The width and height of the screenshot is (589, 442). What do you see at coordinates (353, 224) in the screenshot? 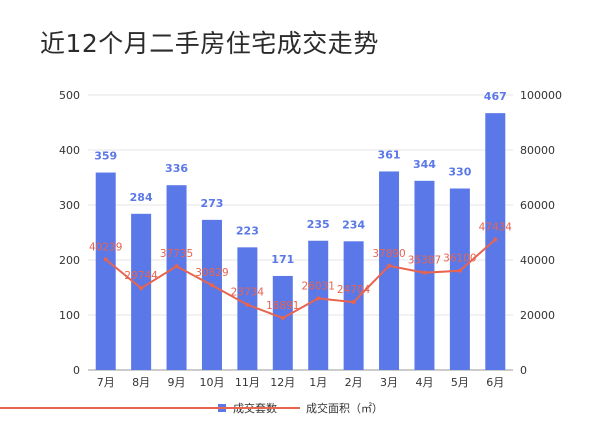
I see `bar-value-label: 234` at bounding box center [353, 224].